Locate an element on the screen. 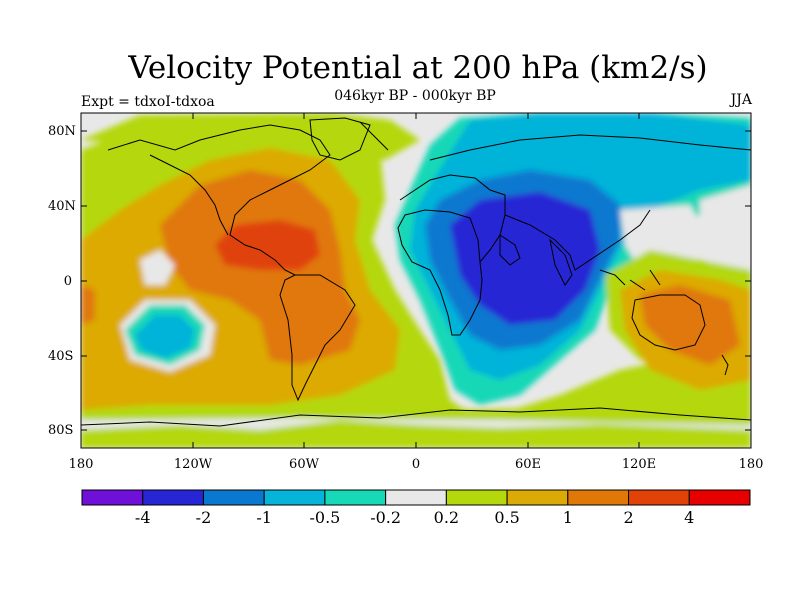 The image size is (800, 600). colorbar-label: 4 is located at coordinates (689, 517).